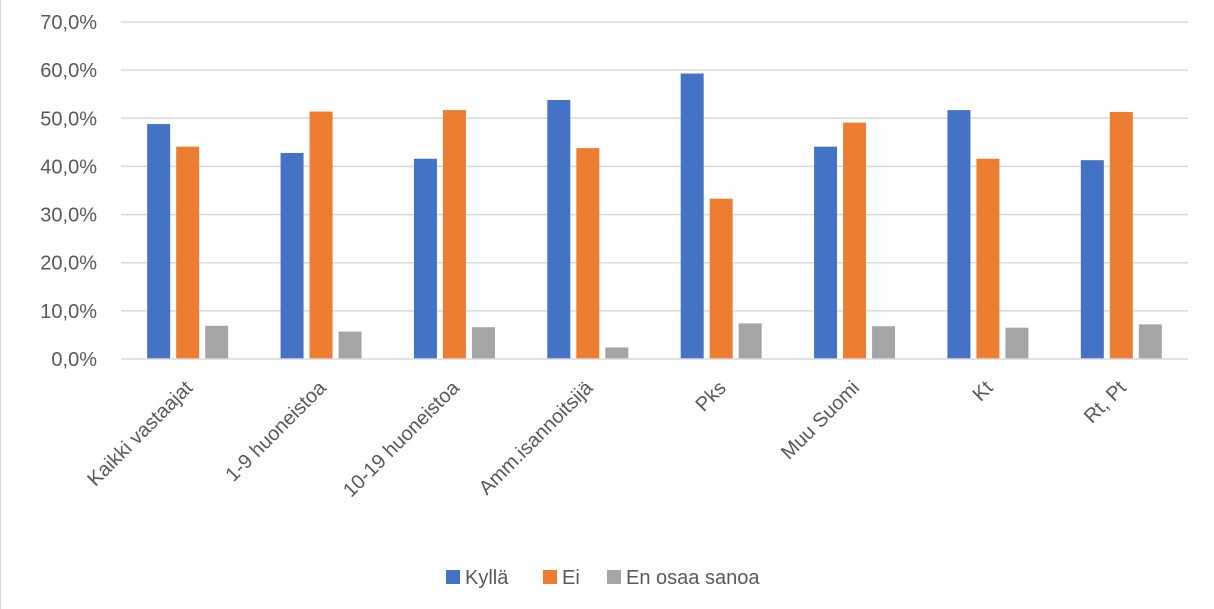 The image size is (1214, 609). I want to click on y-tick-label: 10,0%, so click(68, 312).